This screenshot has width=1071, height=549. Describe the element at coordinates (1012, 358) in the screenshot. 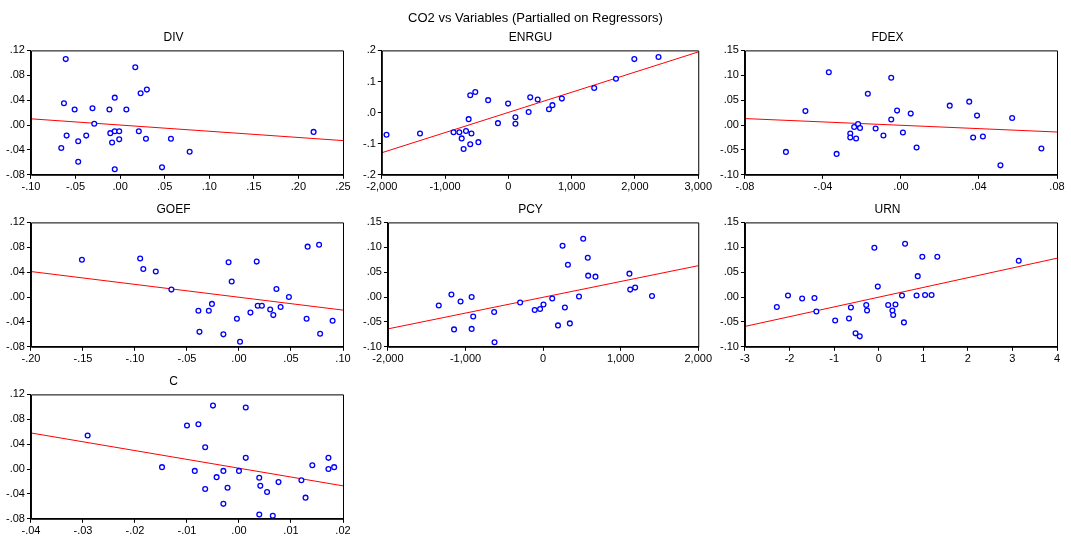

I see `x-tick-label: 3` at that location.